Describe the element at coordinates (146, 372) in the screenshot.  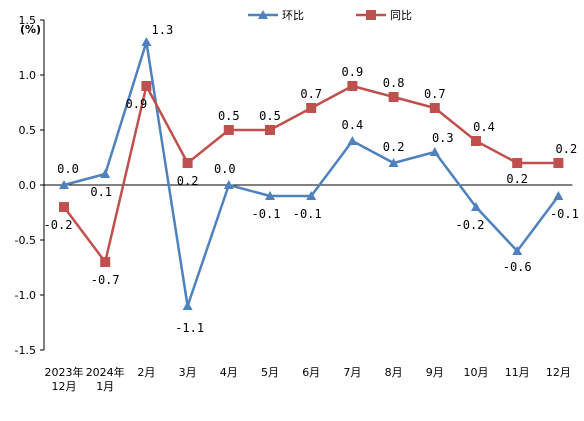
I see `x-tick-label: 2月` at that location.